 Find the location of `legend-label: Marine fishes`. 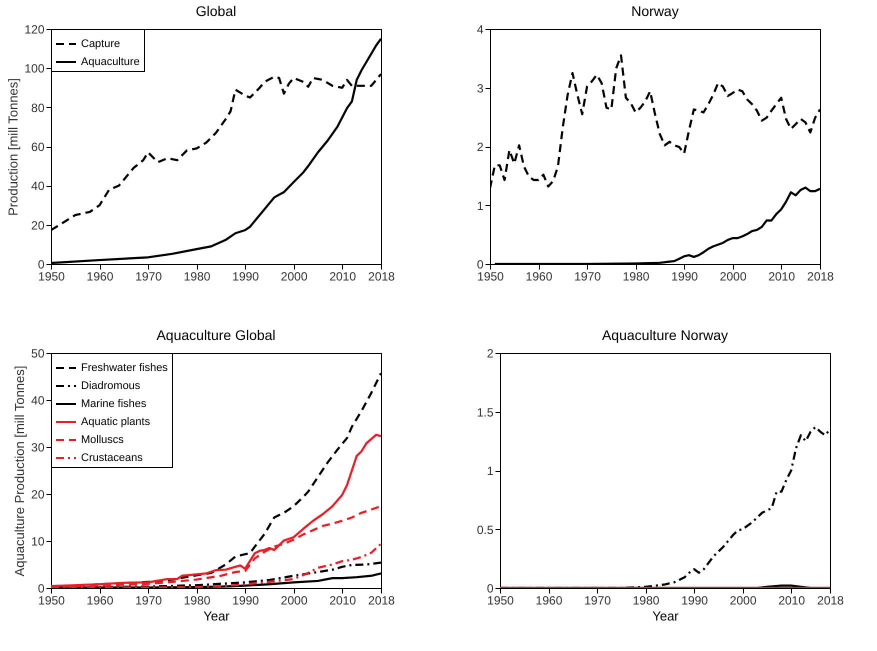

legend-label: Marine fishes is located at coordinates (114, 404).